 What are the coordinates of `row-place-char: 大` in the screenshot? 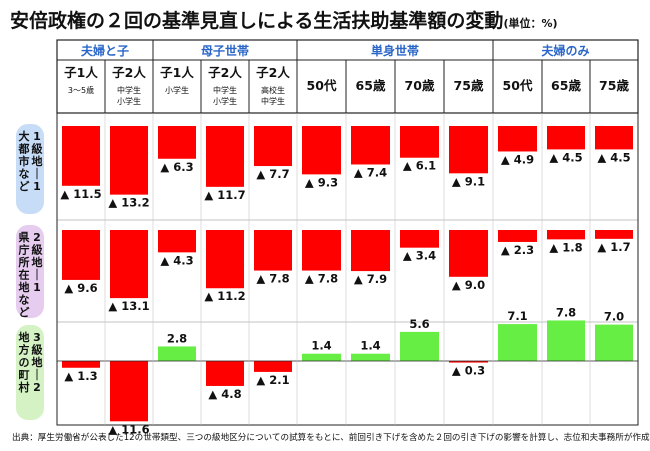 It's located at (24, 136).